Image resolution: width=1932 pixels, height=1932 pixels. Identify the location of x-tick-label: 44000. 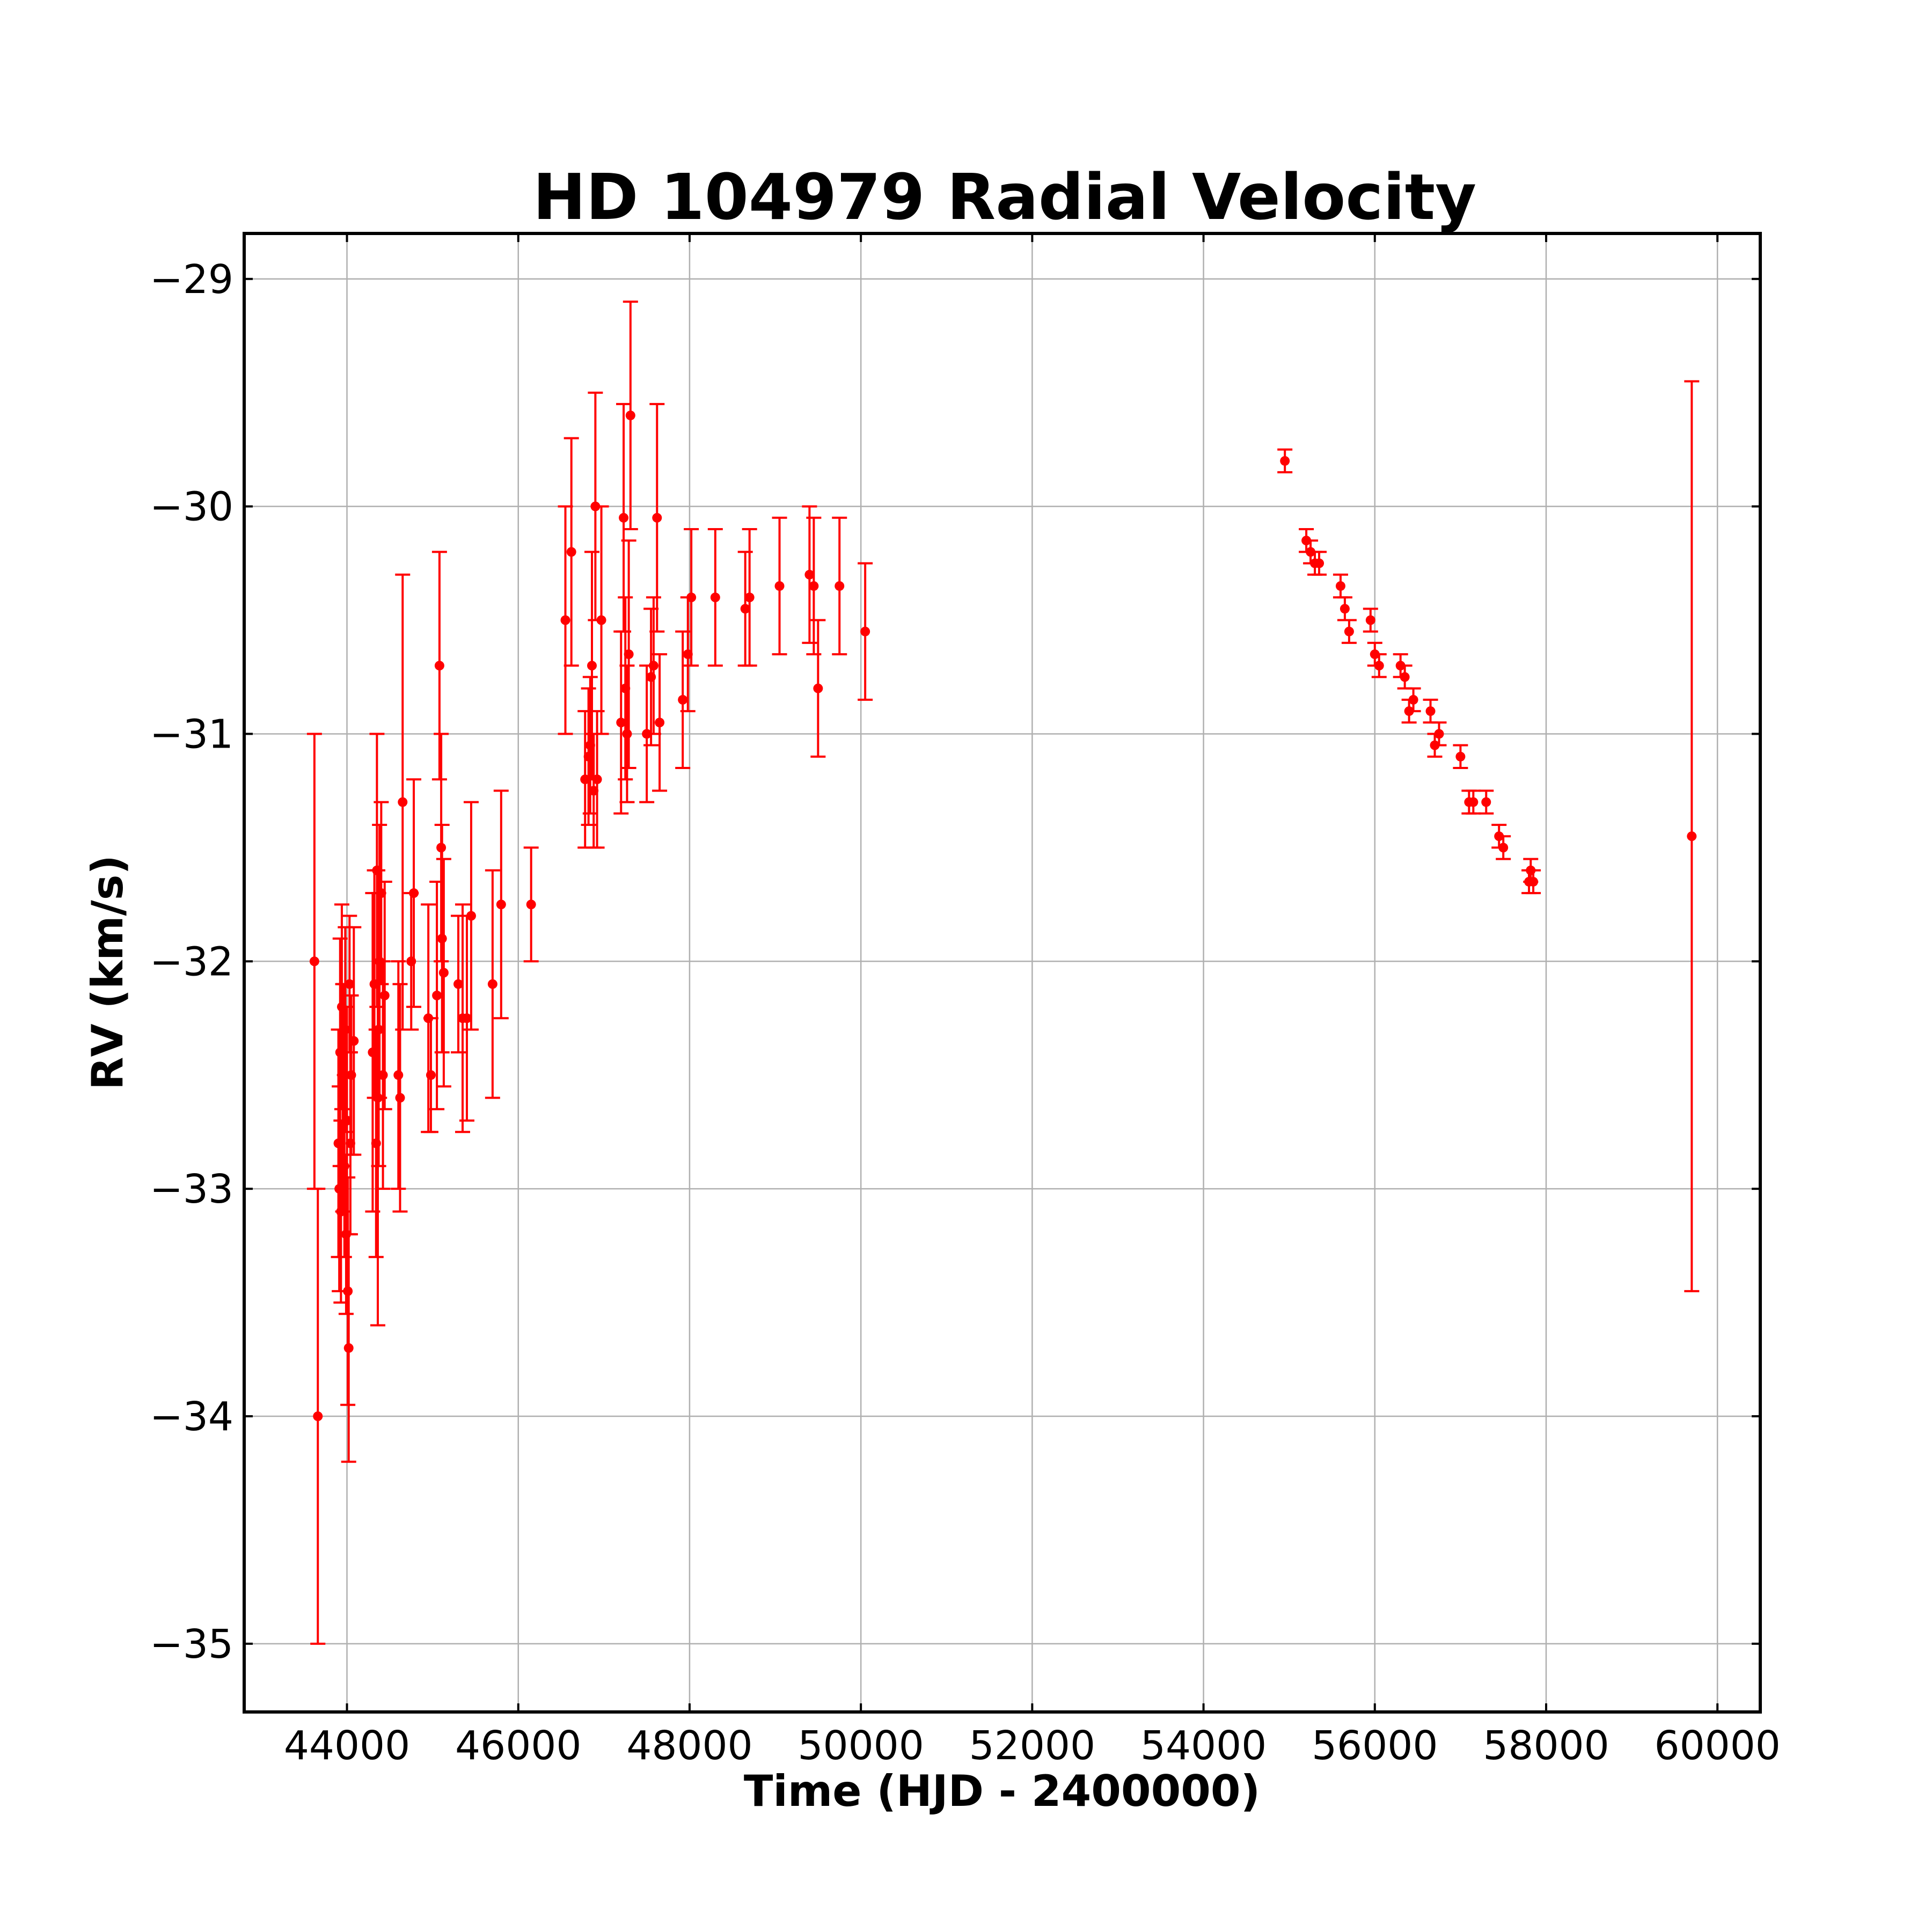
(347, 1746).